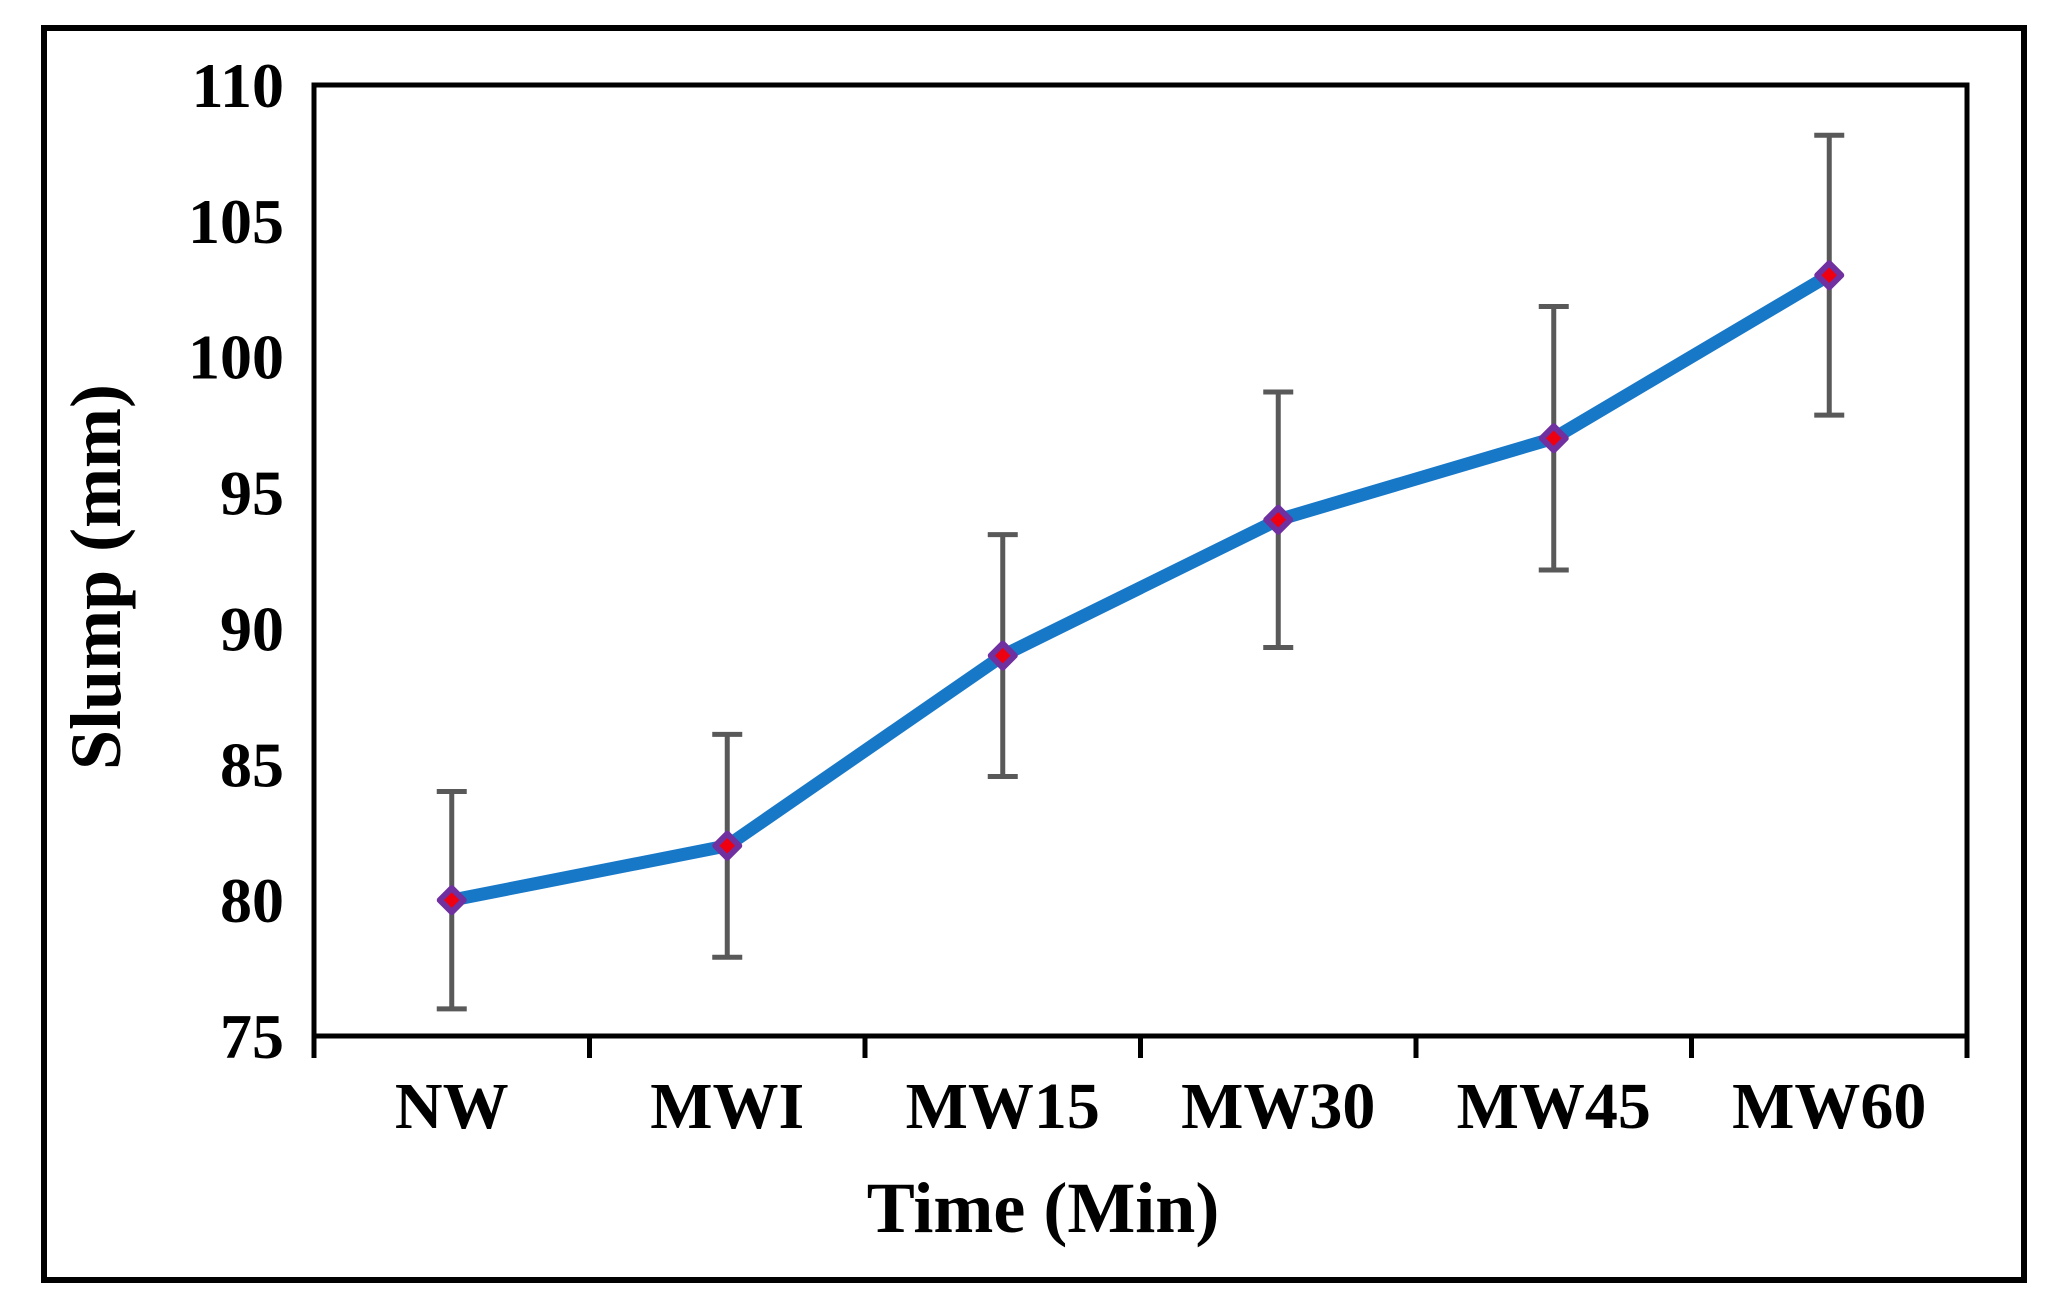  Describe the element at coordinates (1278, 1106) in the screenshot. I see `x-category-label: MW30` at that location.